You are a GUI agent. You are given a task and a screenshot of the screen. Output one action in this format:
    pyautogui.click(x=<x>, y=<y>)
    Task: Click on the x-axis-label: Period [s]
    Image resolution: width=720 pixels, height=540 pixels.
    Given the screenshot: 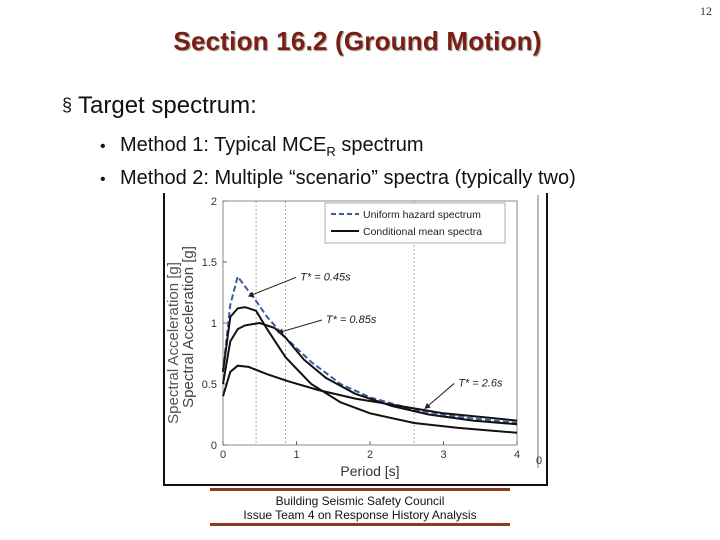 What is the action you would take?
    pyautogui.click(x=369, y=471)
    